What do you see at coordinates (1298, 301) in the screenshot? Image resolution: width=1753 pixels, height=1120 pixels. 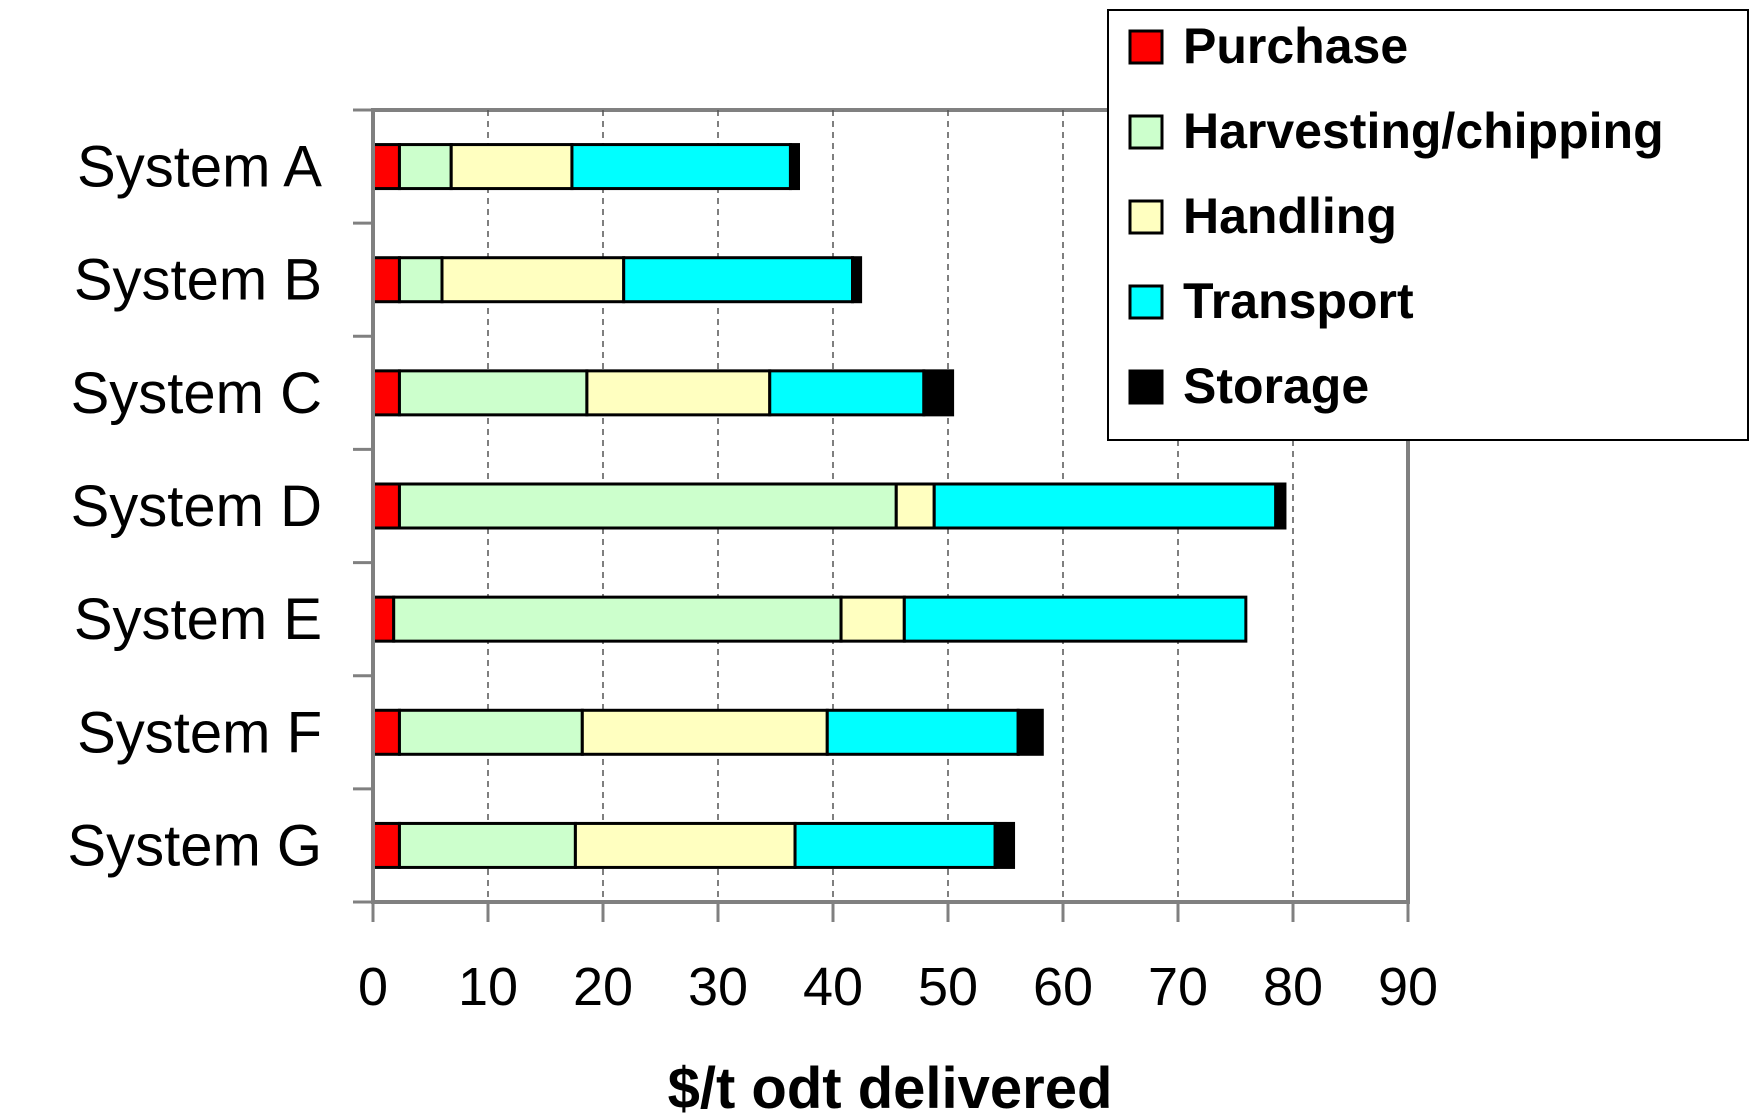 I see `legend-label: Transport` at bounding box center [1298, 301].